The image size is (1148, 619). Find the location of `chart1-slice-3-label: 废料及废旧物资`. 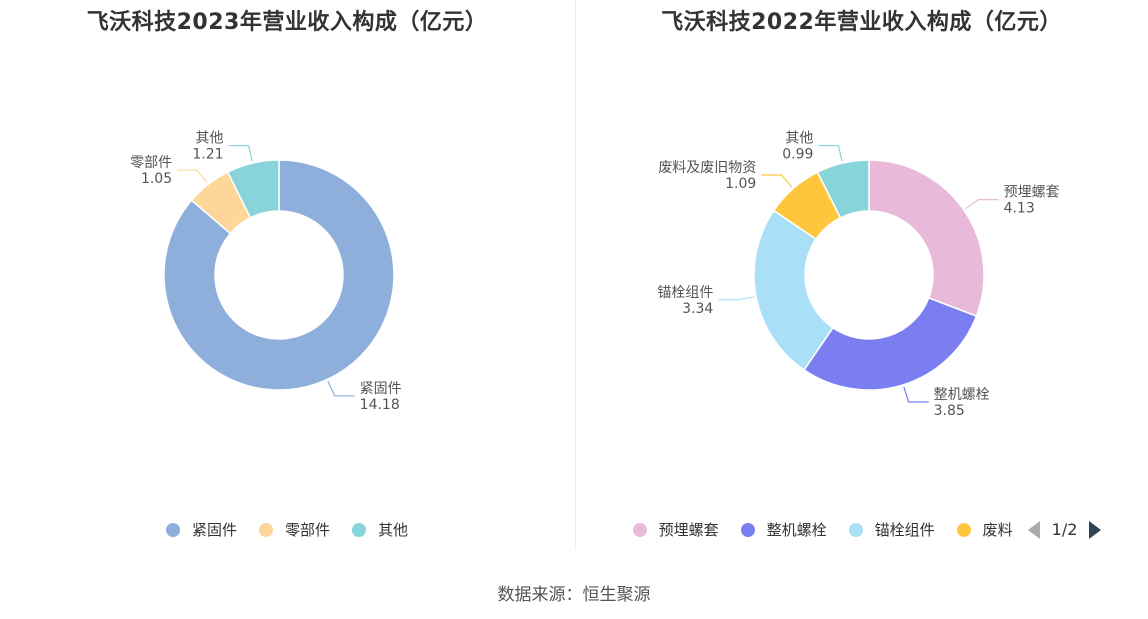

chart1-slice-3-label: 废料及废旧物资 is located at coordinates (707, 168).